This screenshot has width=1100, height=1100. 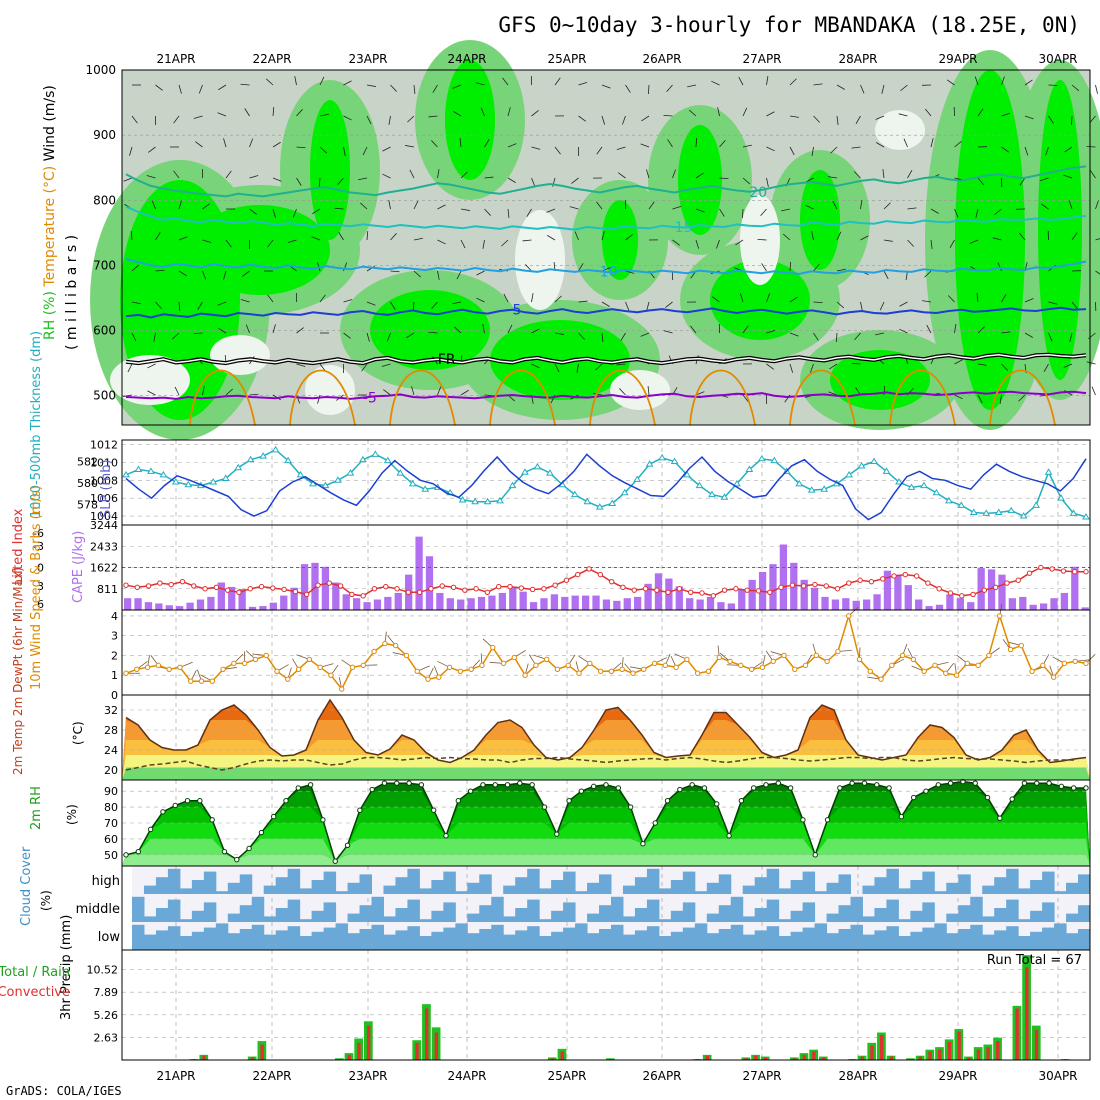 I want to click on dewpoint-line, so click(x=599, y=763).